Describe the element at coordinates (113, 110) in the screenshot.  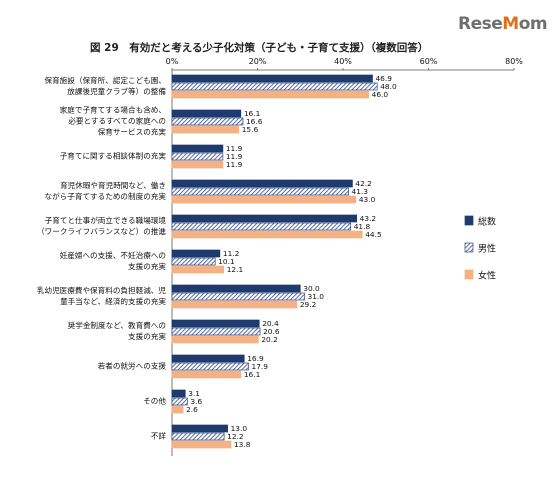
I see `category-label: 家庭で子育てする場合も含め、` at that location.